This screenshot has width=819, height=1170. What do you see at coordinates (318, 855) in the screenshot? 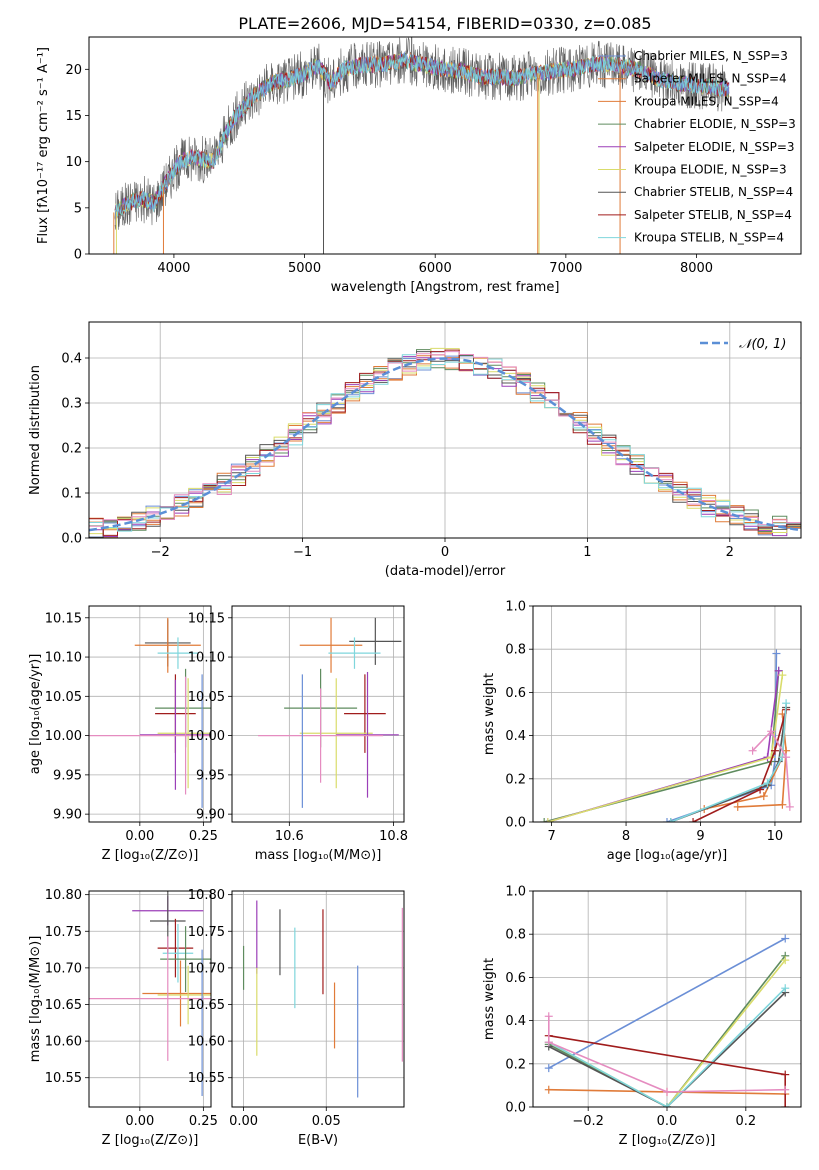
I see `x-axis-label: mass [log₁₀(M/M⊙)]` at bounding box center [318, 855].